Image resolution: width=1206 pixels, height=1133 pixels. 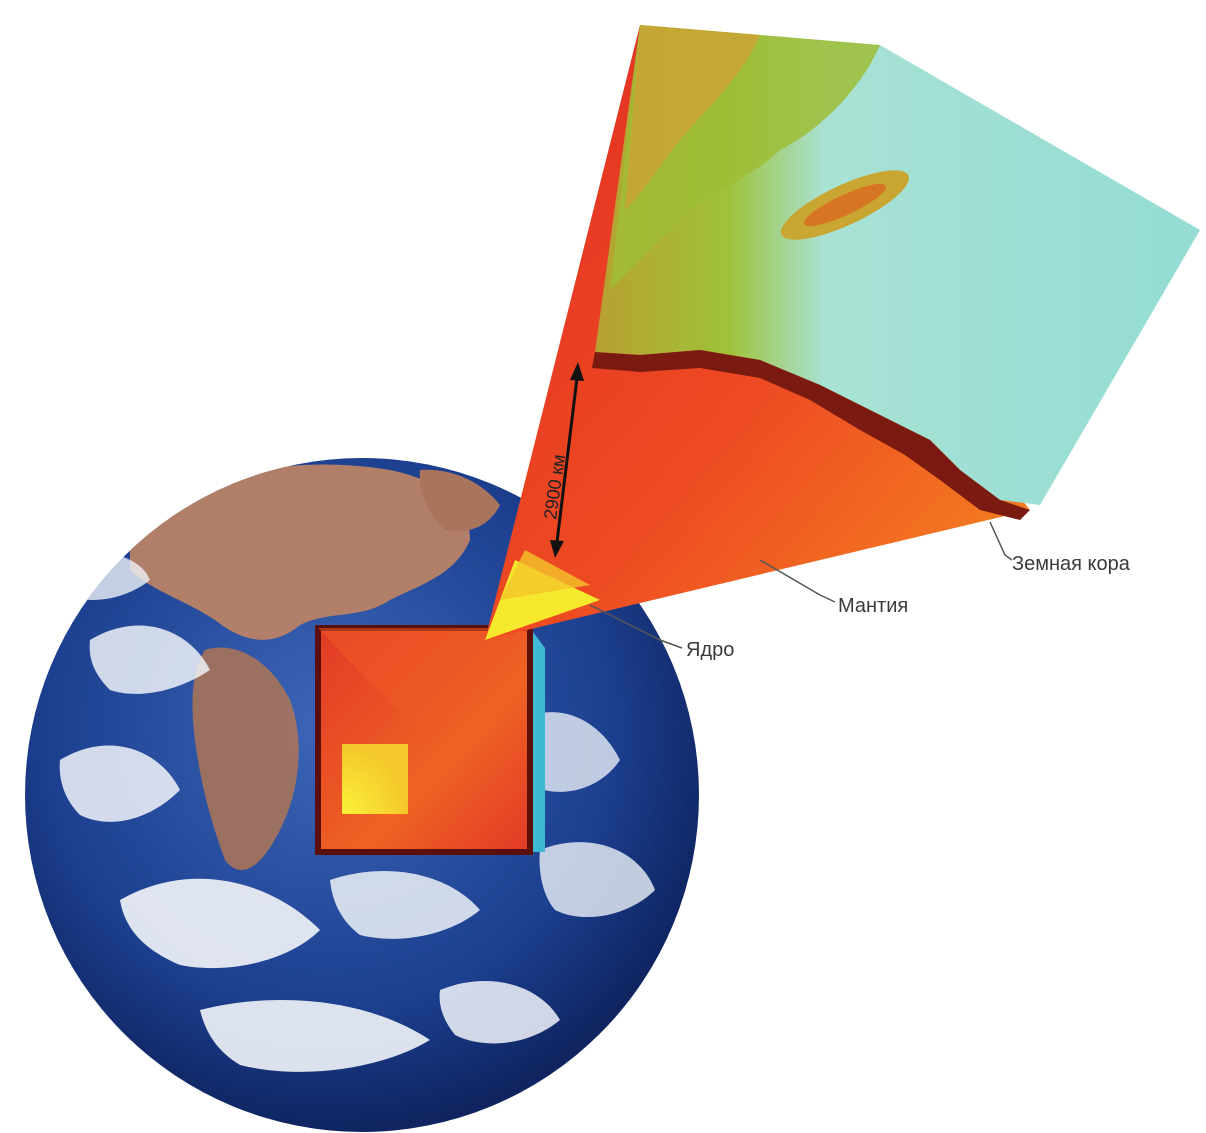 What do you see at coordinates (1060, 548) in the screenshot?
I see `callout-crust: Земная кора` at bounding box center [1060, 548].